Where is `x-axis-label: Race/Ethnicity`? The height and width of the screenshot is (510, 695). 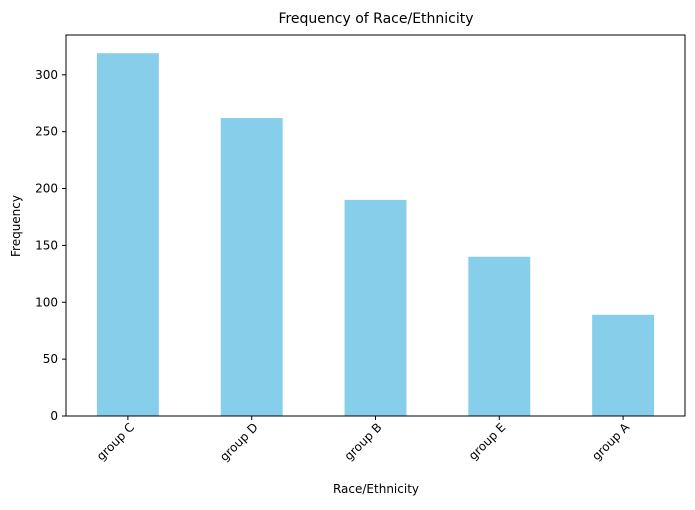
x-axis-label: Race/Ethnicity is located at coordinates (376, 489).